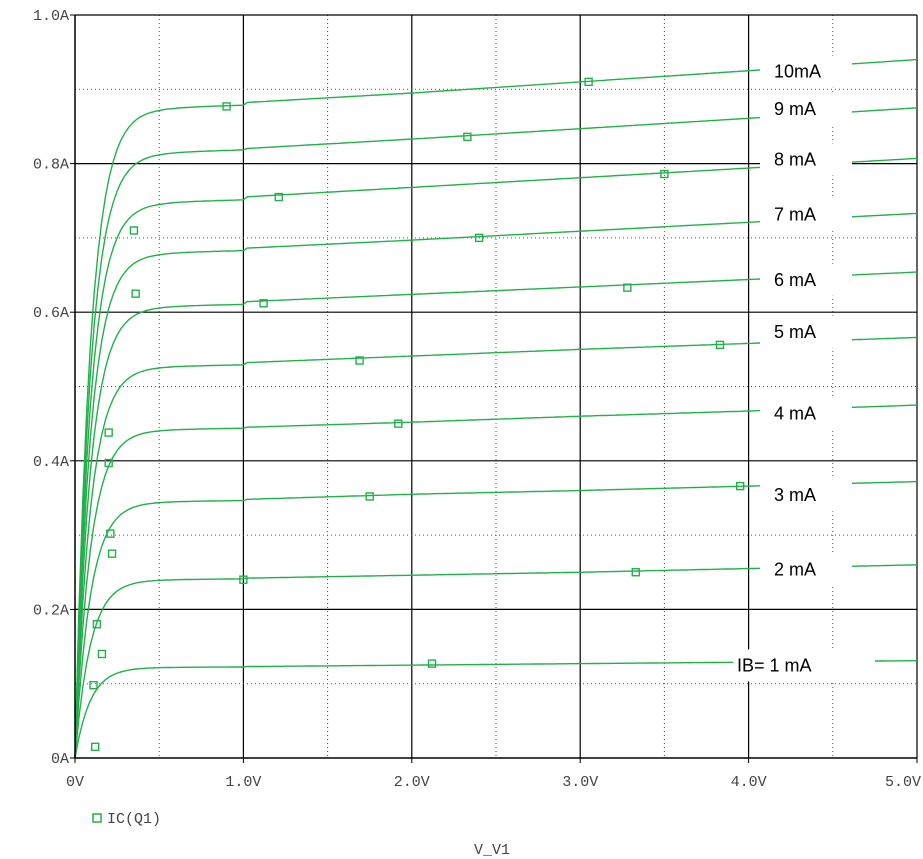  What do you see at coordinates (492, 850) in the screenshot?
I see `x-axis-title: V_V1` at bounding box center [492, 850].